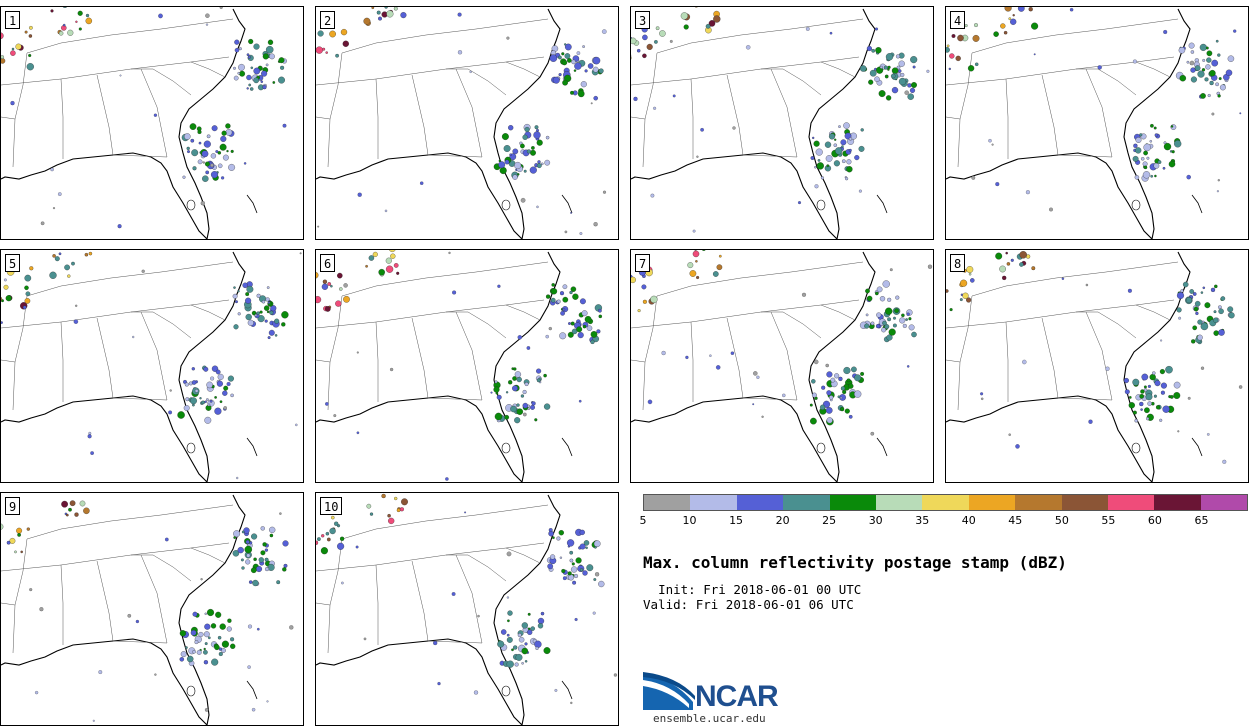  I want to click on colorbar-segment, so click(1084, 502).